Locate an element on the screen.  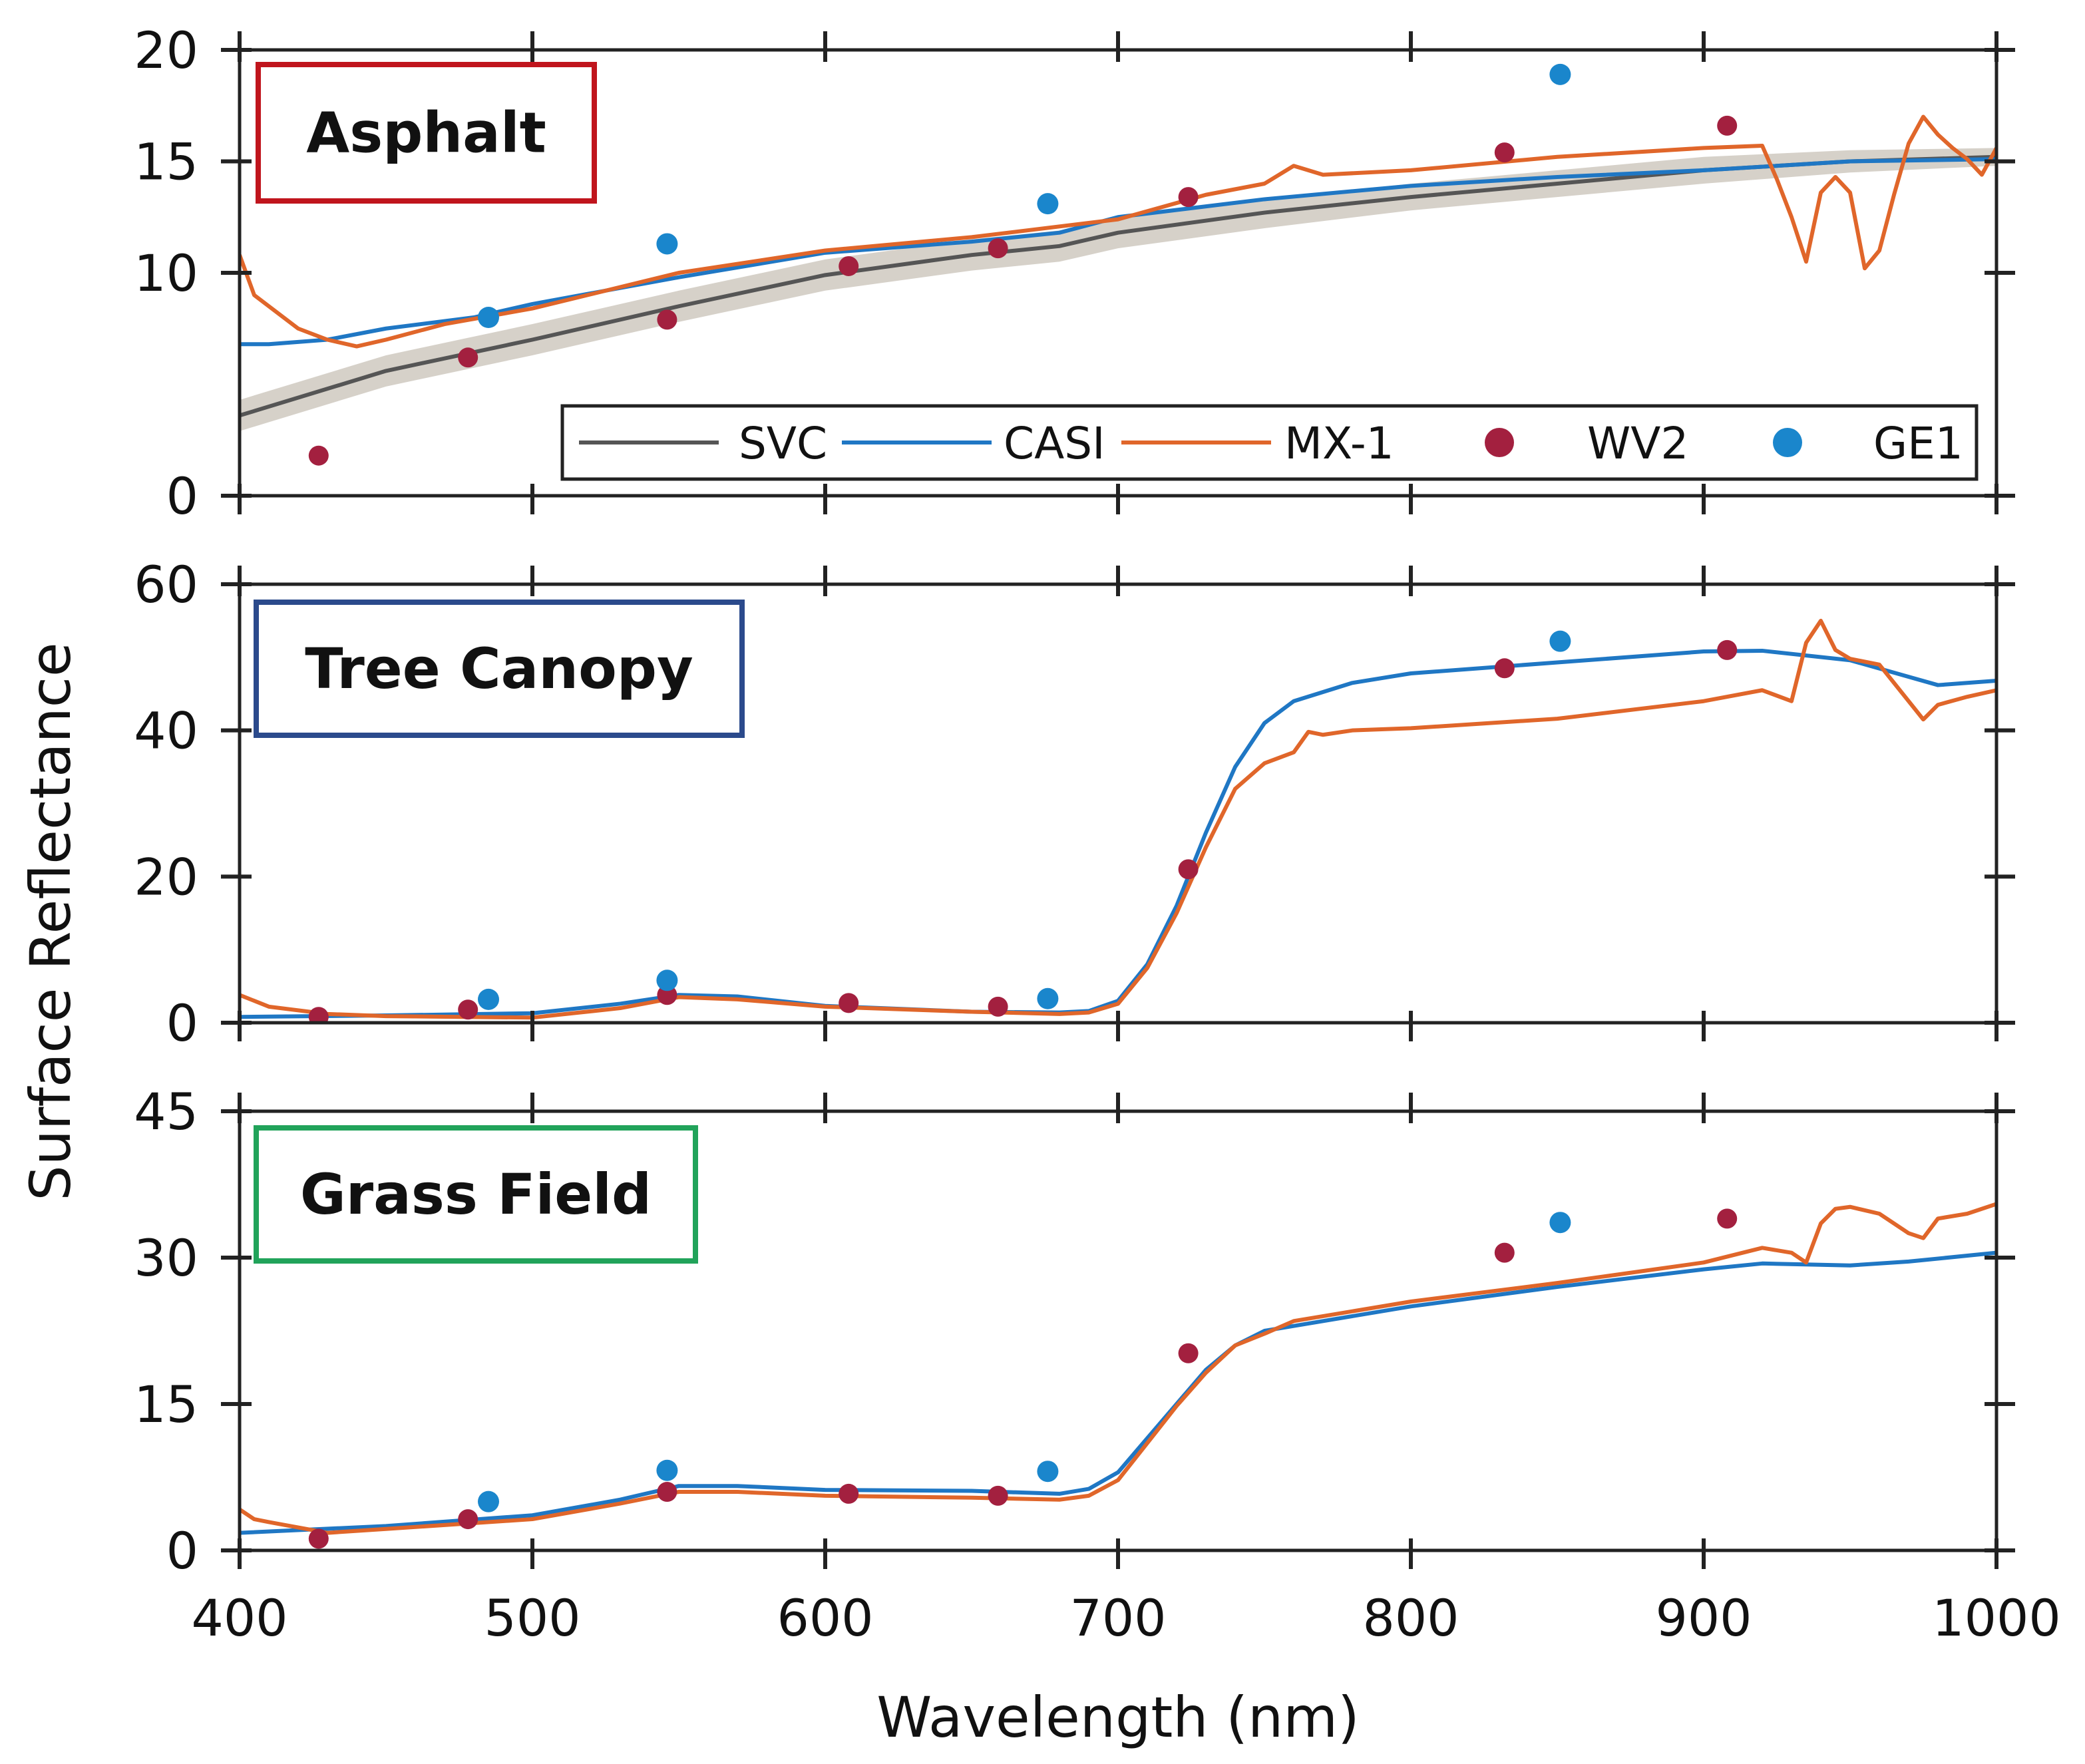
series-line-casi is located at coordinates (1118, 252).